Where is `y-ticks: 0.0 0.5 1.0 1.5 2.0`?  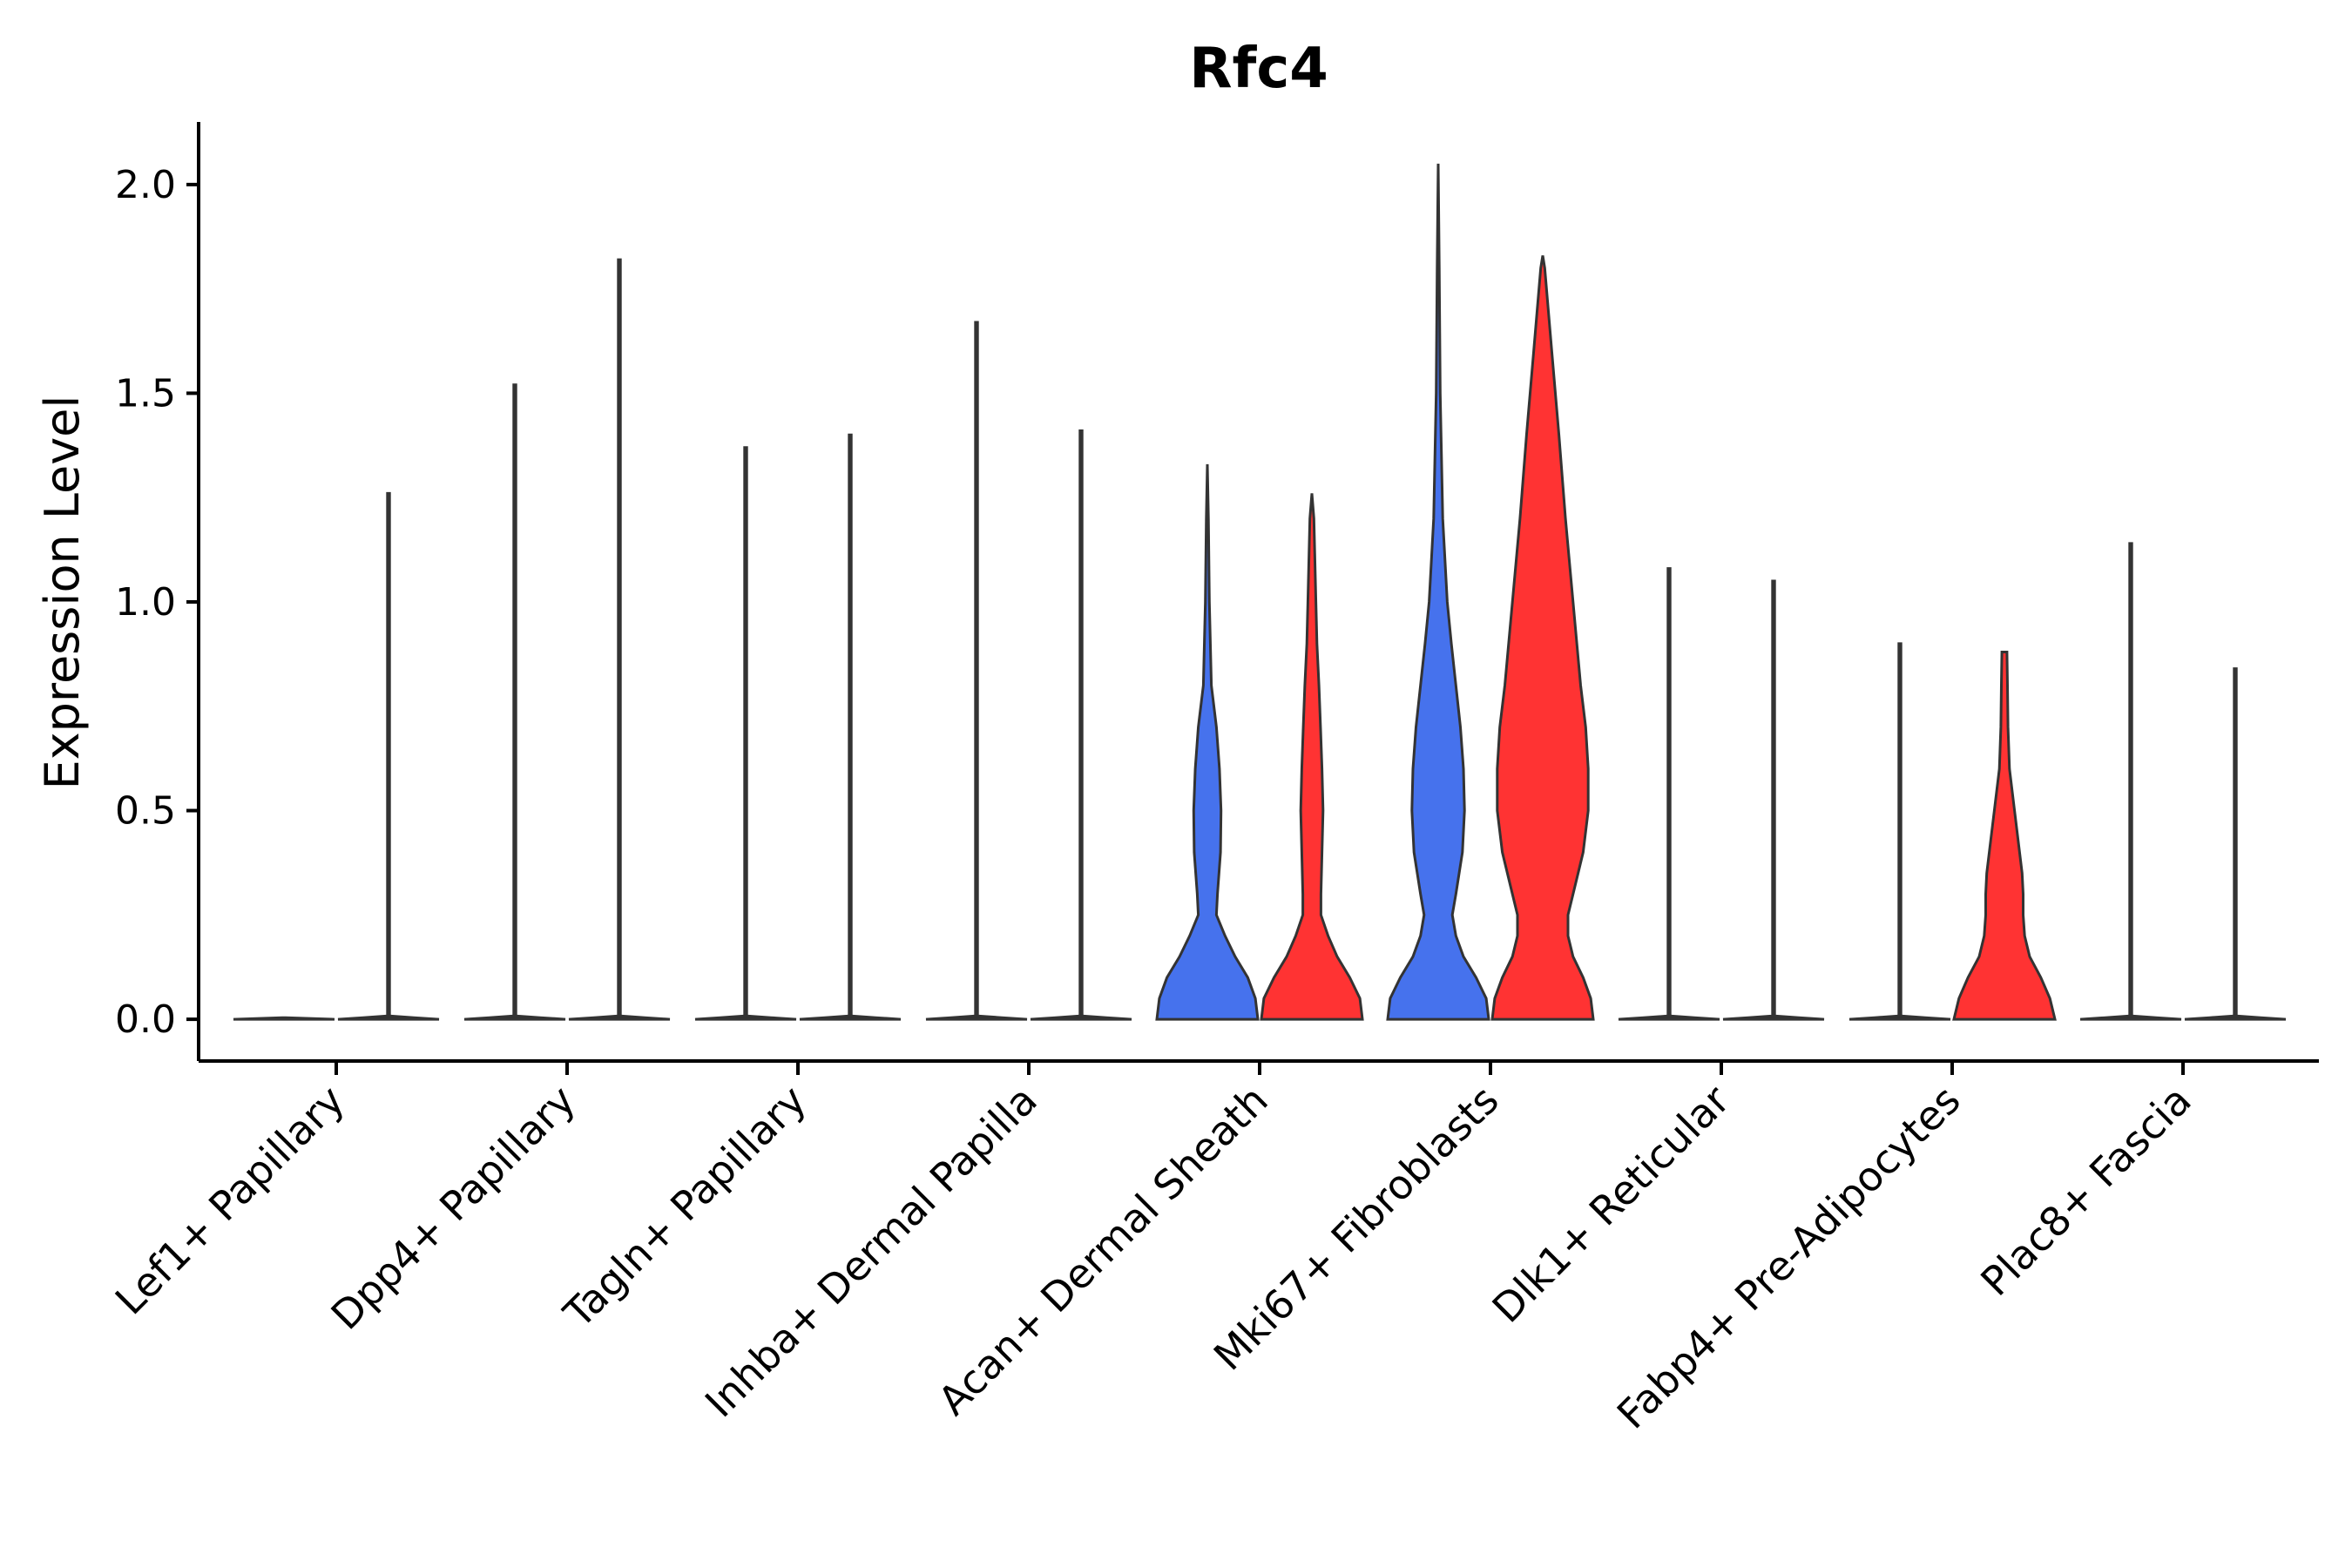 y-ticks: 0.0 0.5 1.0 1.5 2.0 is located at coordinates (157, 603).